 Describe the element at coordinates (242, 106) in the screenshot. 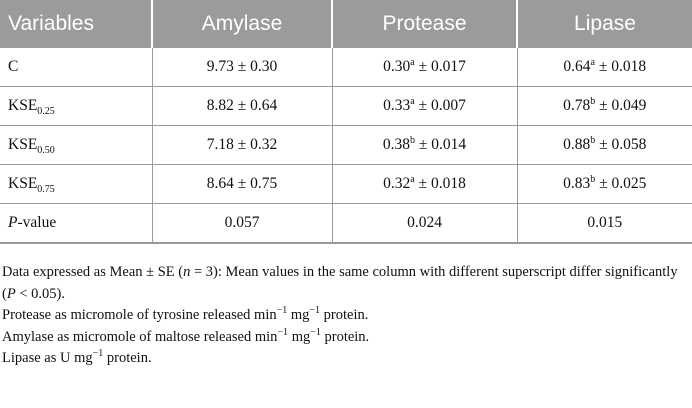

I see `amylase-cell: 8.82 ± 0.64` at that location.